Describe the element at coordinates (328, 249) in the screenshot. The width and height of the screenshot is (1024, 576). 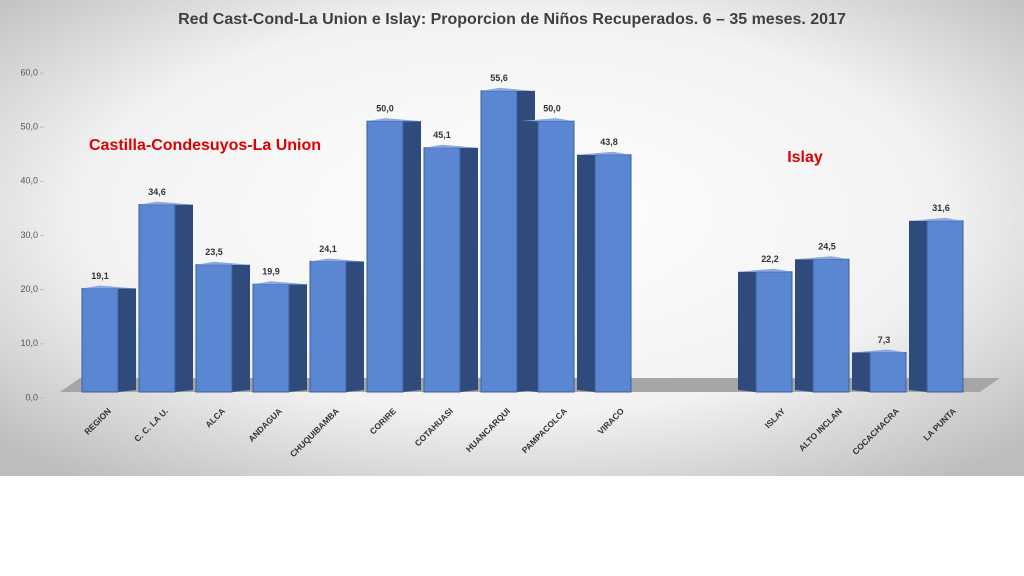
I see `value-label: 24,1` at that location.